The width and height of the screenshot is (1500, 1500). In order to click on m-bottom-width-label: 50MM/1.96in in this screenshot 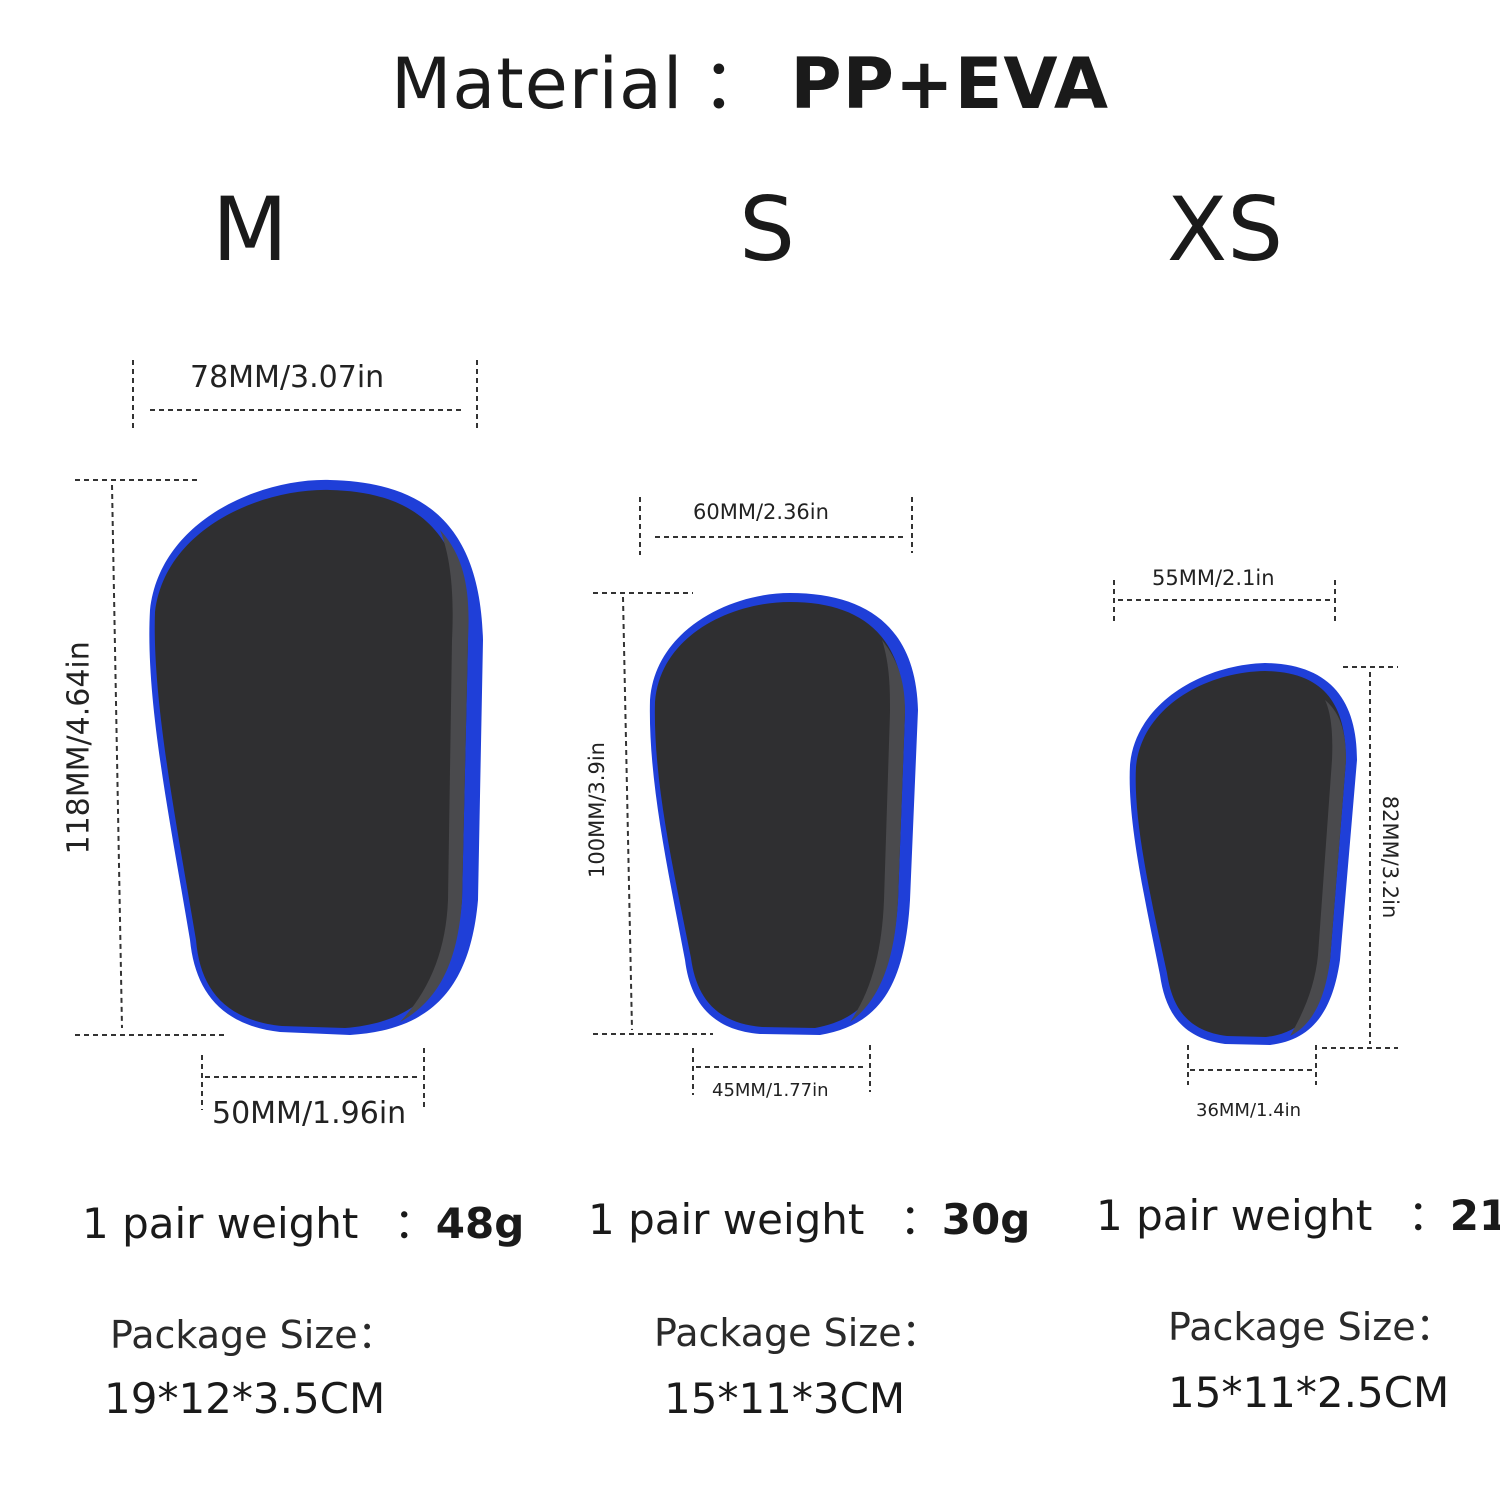, I will do `click(309, 1113)`.